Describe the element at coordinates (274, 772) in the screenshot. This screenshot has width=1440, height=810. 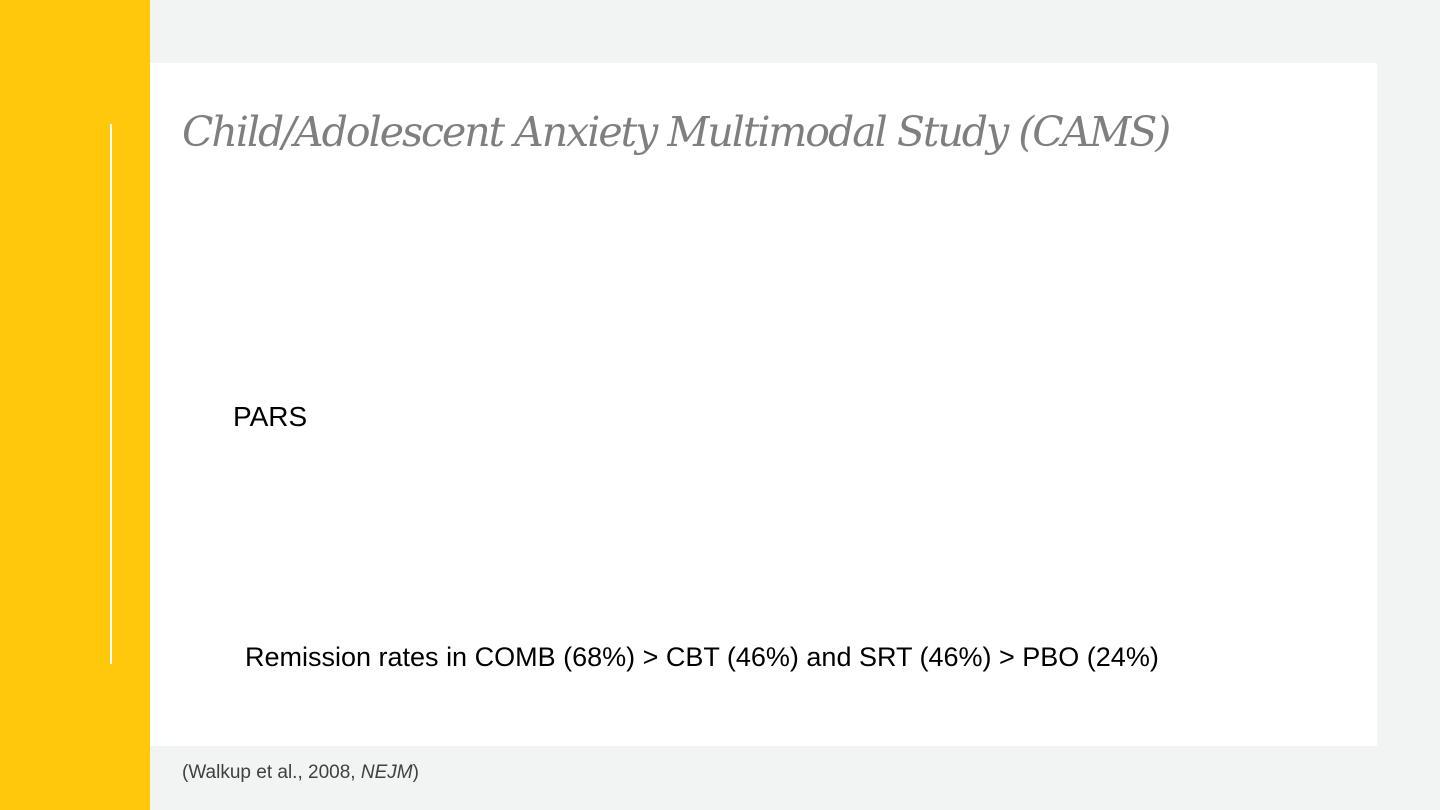
I see `citation-authors-year: Walkup et al., 2008,` at that location.